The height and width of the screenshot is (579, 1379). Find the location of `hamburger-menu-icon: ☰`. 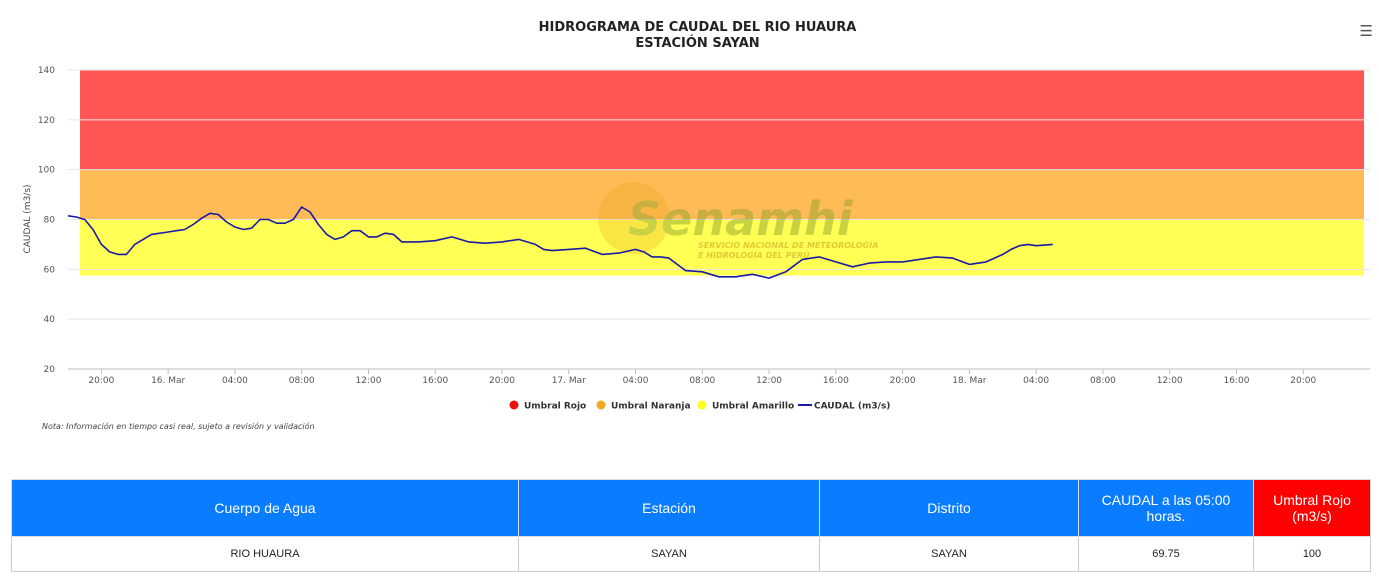

hamburger-menu-icon: ☰ is located at coordinates (1366, 31).